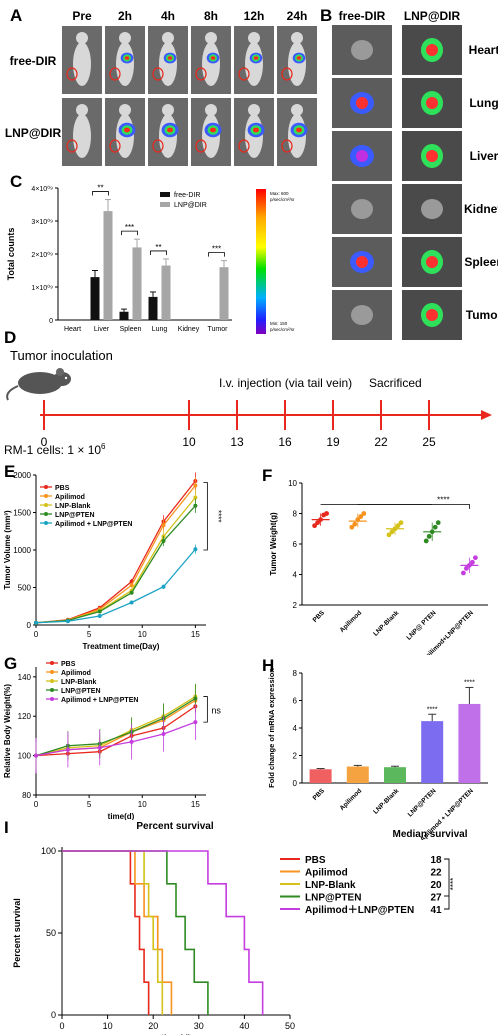  What do you see at coordinates (174, 826) in the screenshot?
I see `chart-title: Percent survival` at bounding box center [174, 826].